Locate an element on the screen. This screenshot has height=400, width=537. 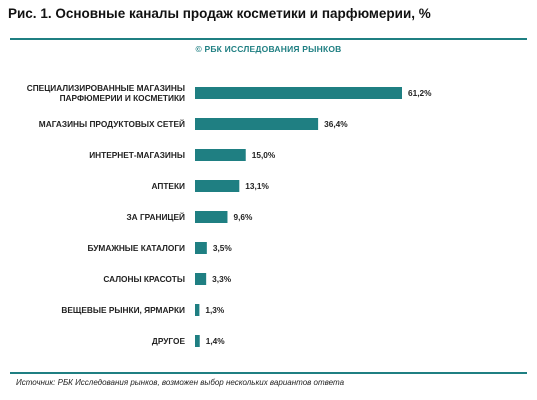
value-label: 61,2% is located at coordinates (420, 93).